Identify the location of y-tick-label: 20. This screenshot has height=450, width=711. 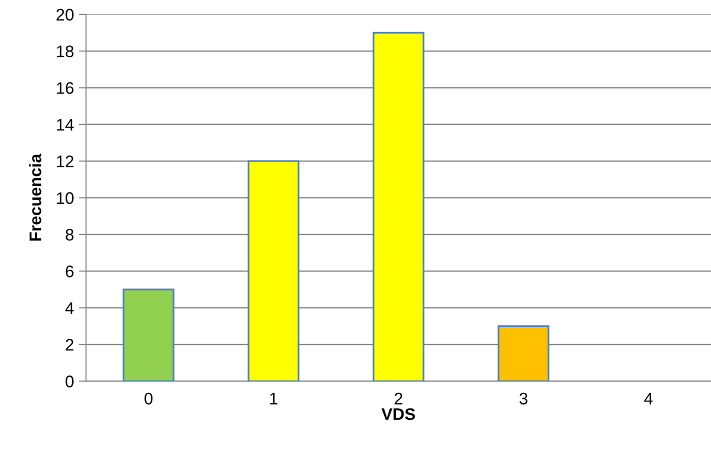
(65, 14).